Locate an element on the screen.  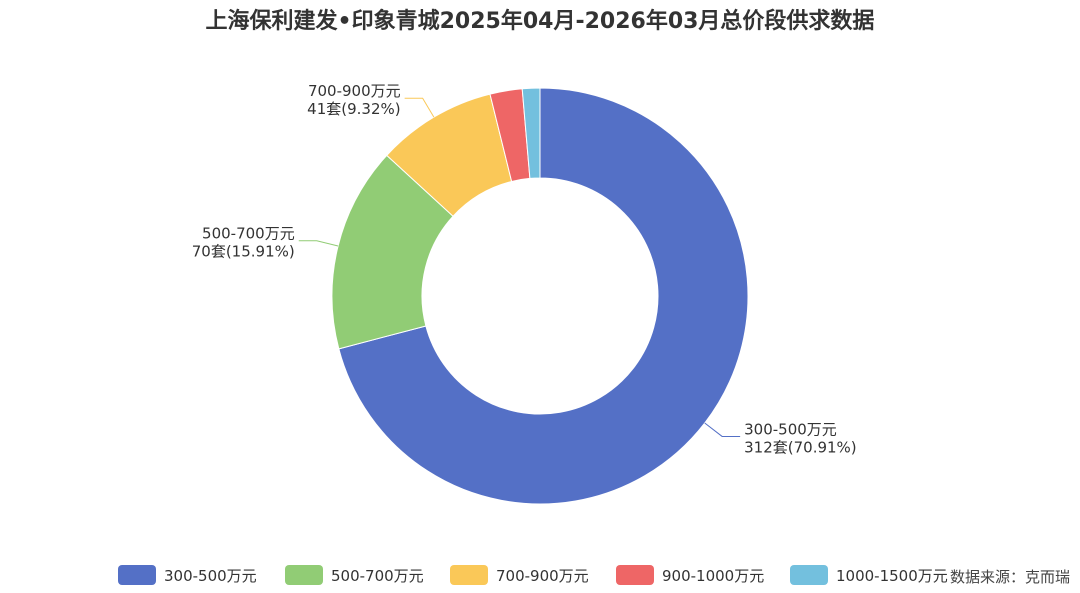
legend-item-900-1000: 900-1000万元 is located at coordinates (690, 575).